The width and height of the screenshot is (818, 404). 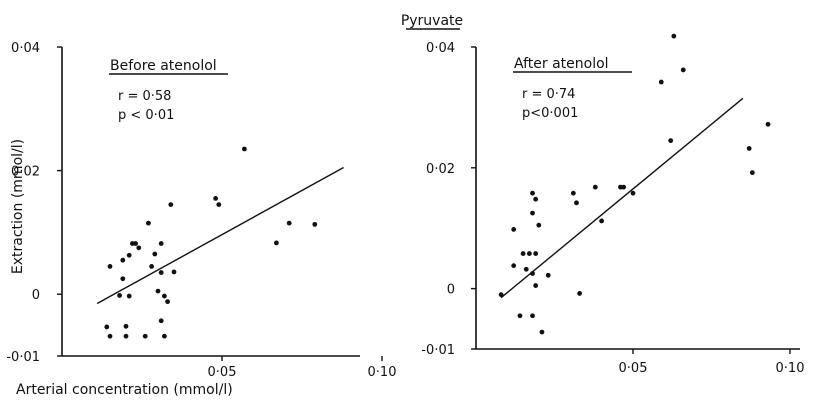 What do you see at coordinates (561, 64) in the screenshot?
I see `panel-label: After atenolol` at bounding box center [561, 64].